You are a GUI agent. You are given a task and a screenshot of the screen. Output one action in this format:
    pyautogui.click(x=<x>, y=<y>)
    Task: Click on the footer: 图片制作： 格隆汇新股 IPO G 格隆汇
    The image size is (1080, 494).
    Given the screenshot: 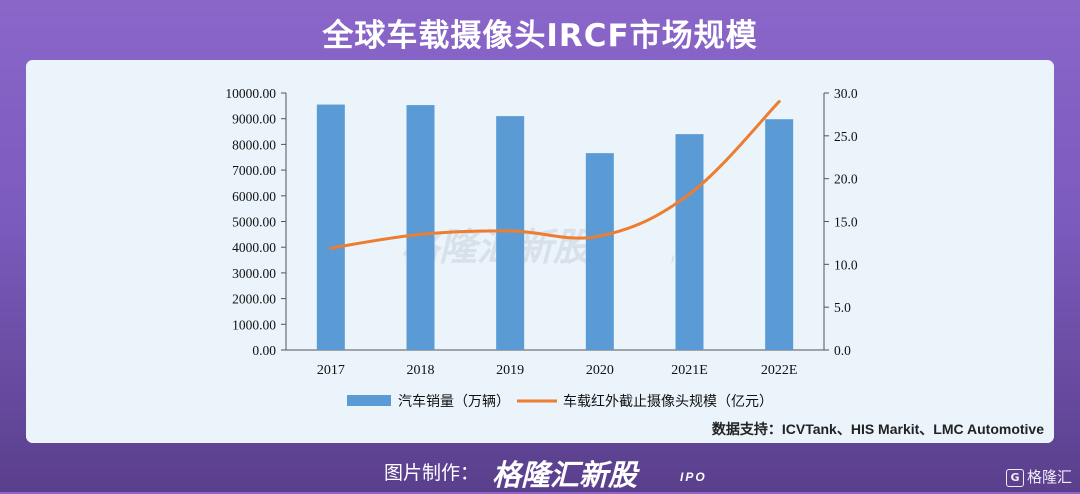 What is the action you would take?
    pyautogui.click(x=540, y=470)
    